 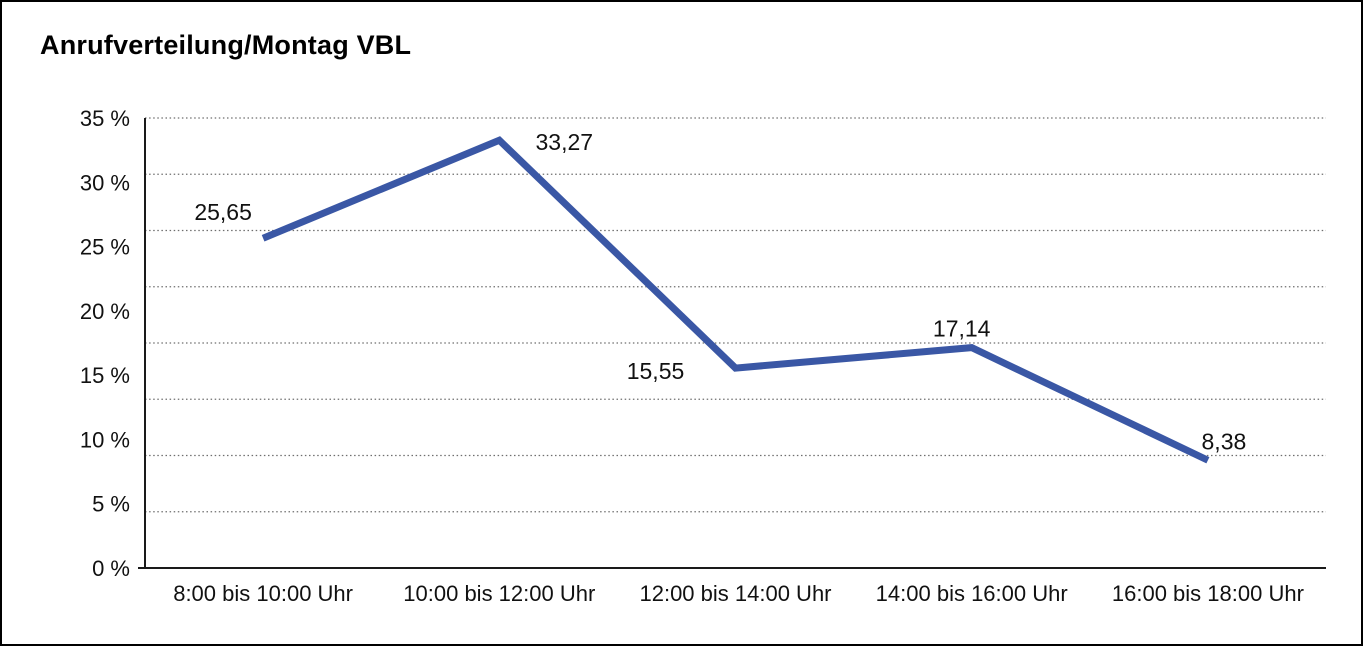 What do you see at coordinates (1208, 593) in the screenshot?
I see `x-tick-label: 16:00 bis 18:00 Uhr` at bounding box center [1208, 593].